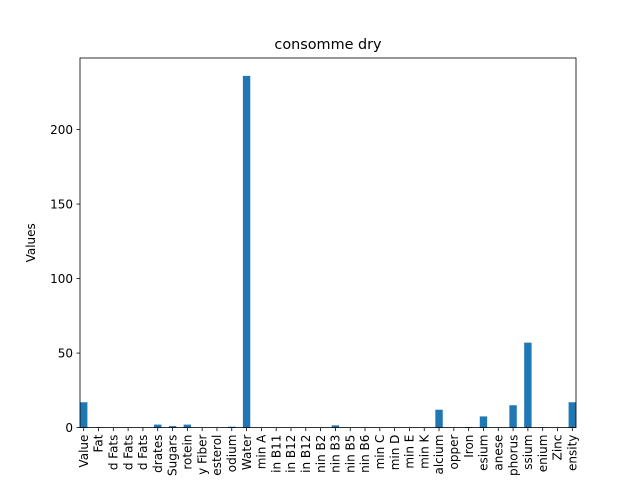  What do you see at coordinates (65, 353) in the screenshot?
I see `y-tick-label-1: 50` at bounding box center [65, 353].